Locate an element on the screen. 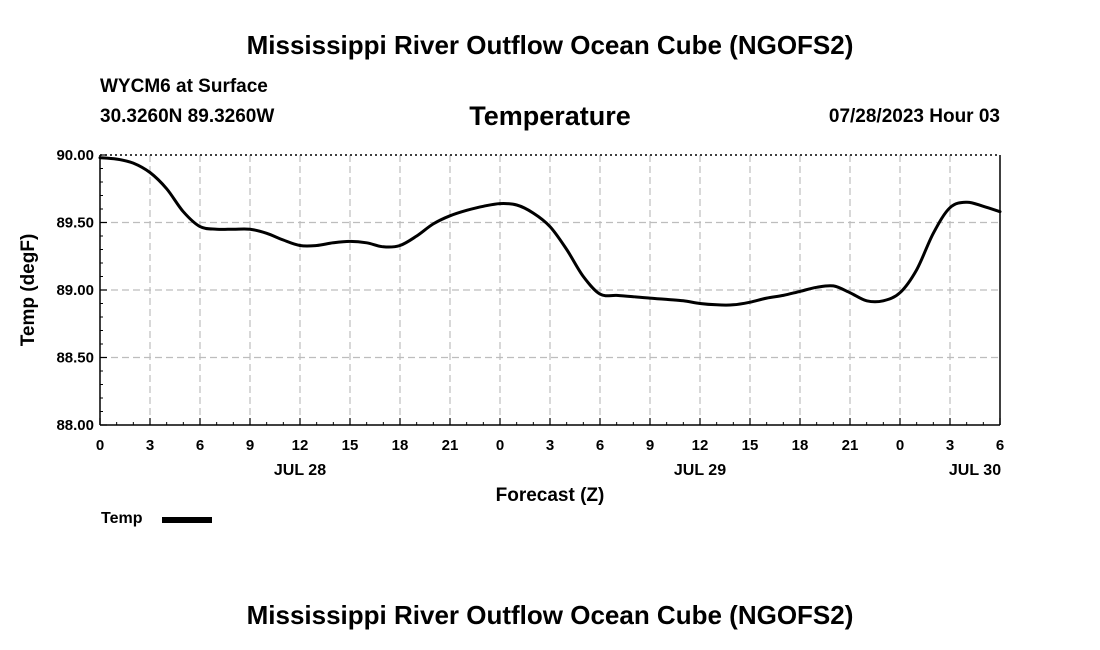  station-label: WYCM6 at Surface is located at coordinates (184, 86).